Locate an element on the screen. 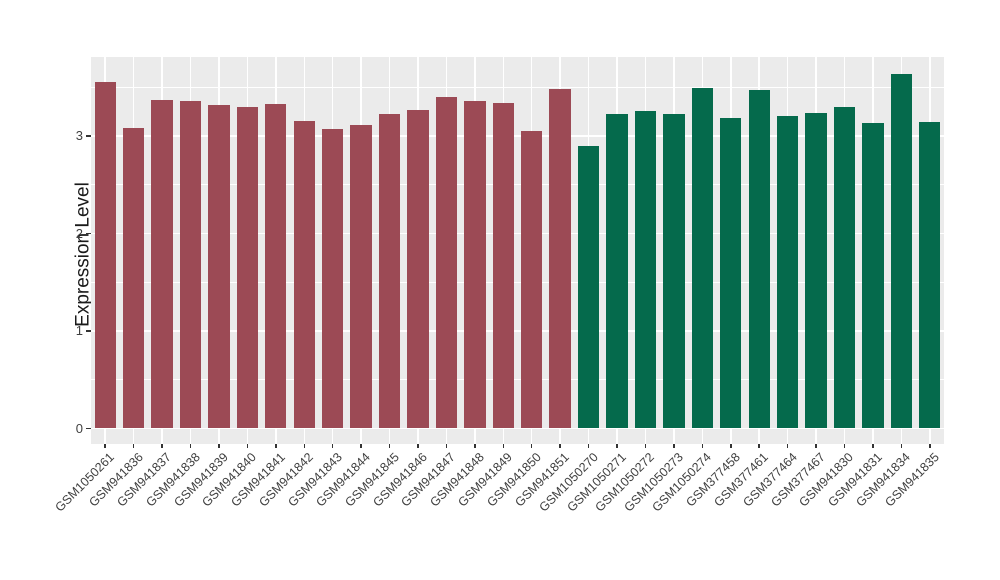 The image size is (1000, 580). bar-GSM941849 is located at coordinates (503, 265).